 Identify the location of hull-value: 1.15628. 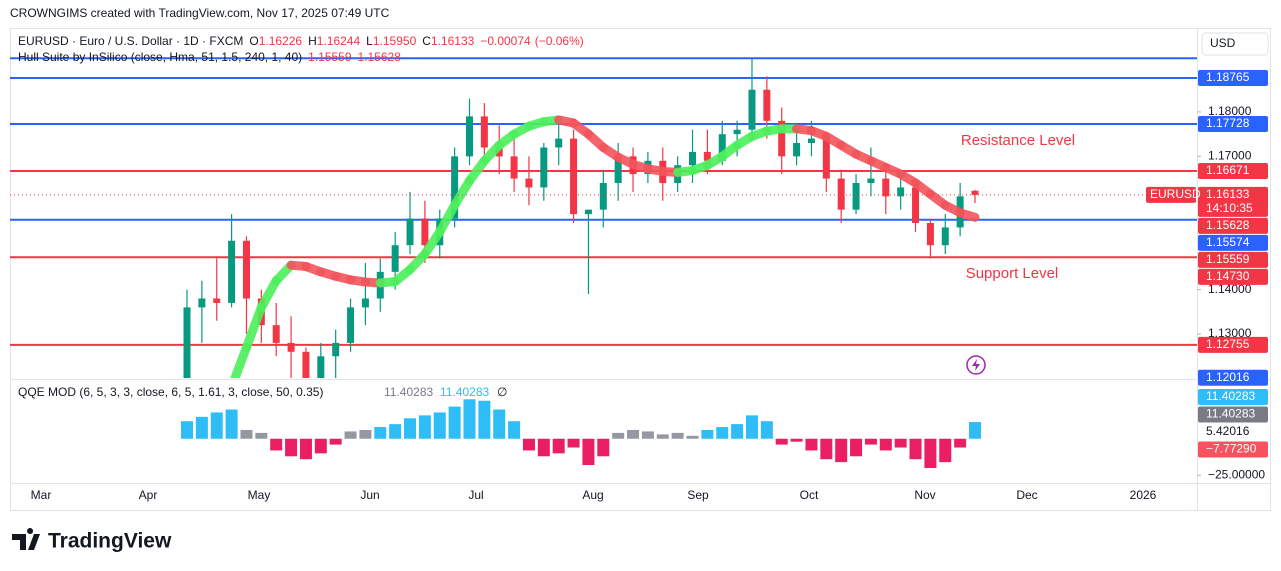
(380, 57).